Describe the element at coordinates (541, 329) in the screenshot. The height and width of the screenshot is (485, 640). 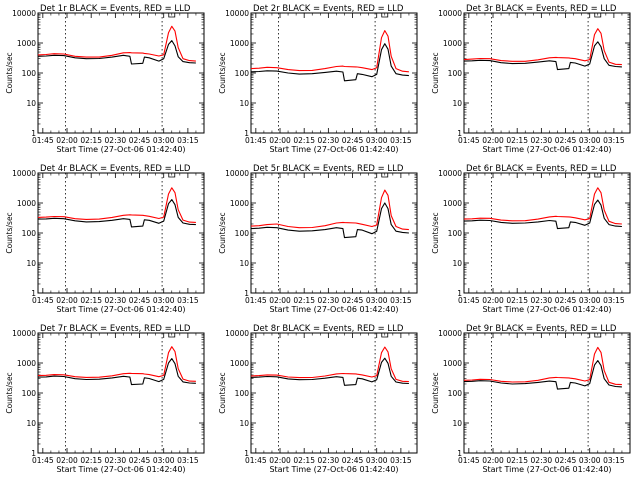
I see `panel-title: Det 9r BLACK = Events, RED = LLD` at that location.